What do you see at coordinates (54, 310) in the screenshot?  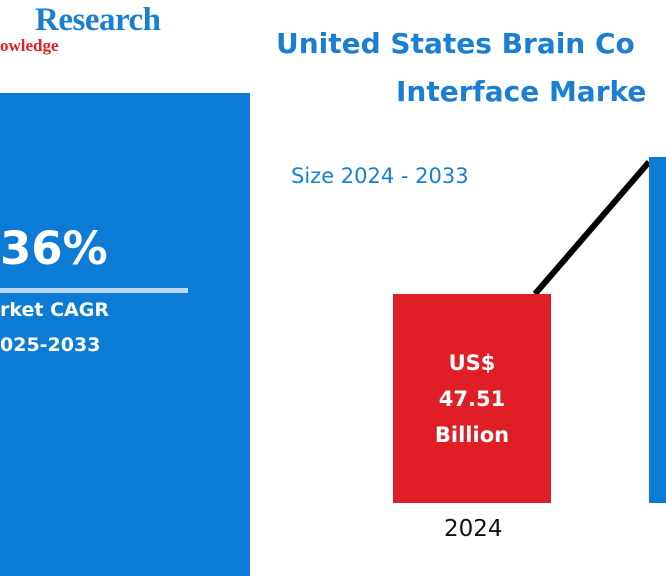 I see `cagr-label: rket CAGR` at bounding box center [54, 310].